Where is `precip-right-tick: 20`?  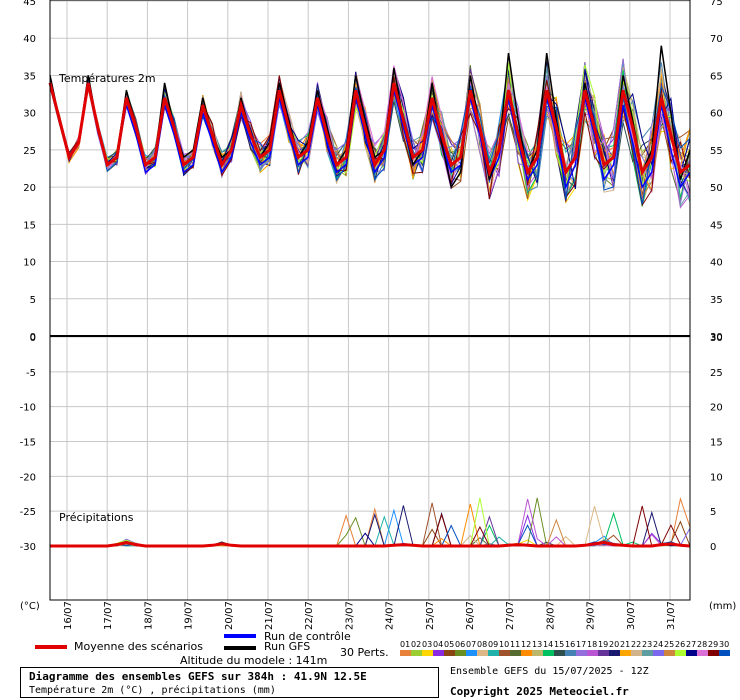 precip-right-tick: 20 is located at coordinates (716, 408).